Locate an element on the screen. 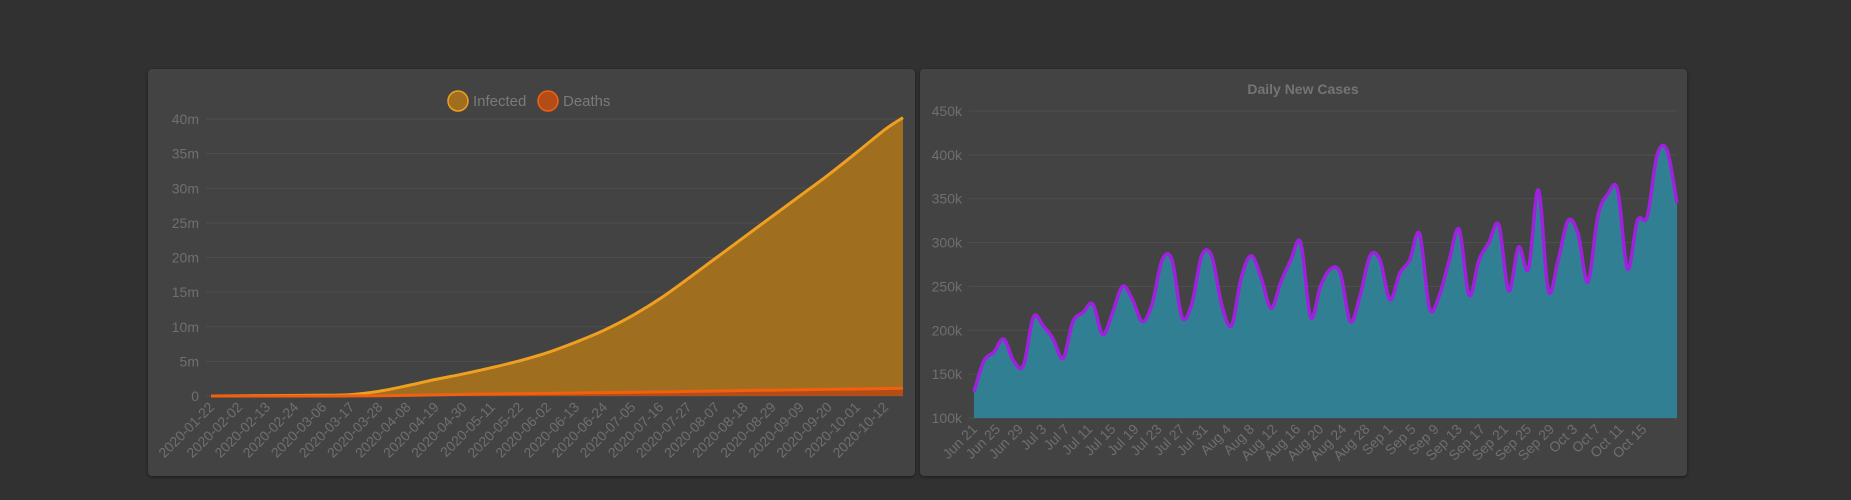  y-tick-label: 350k is located at coordinates (947, 199).